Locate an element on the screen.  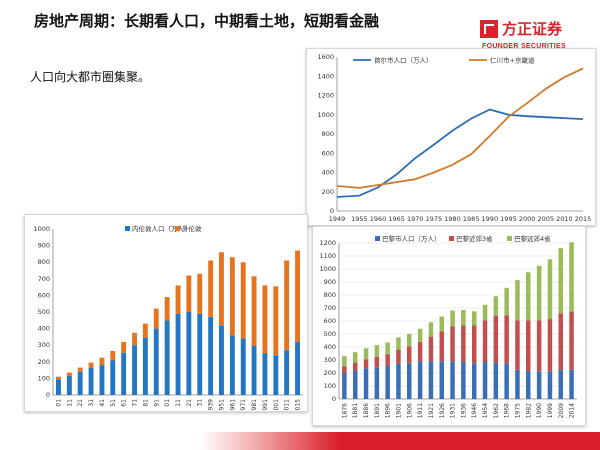
x-tick-label: 1962 is located at coordinates (496, 410).